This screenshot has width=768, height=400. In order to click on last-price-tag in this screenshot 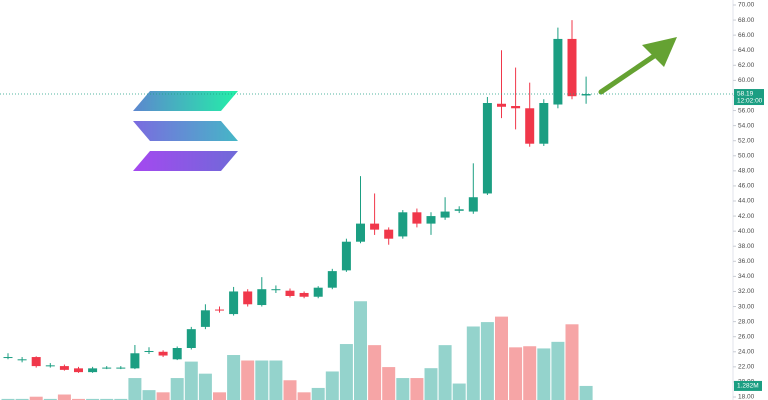, I will do `click(749, 97)`.